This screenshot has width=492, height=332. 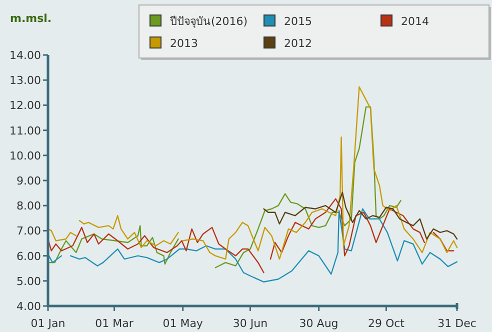 What do you see at coordinates (25, 81) in the screenshot?
I see `y-tick-label: 13.00` at bounding box center [25, 81].